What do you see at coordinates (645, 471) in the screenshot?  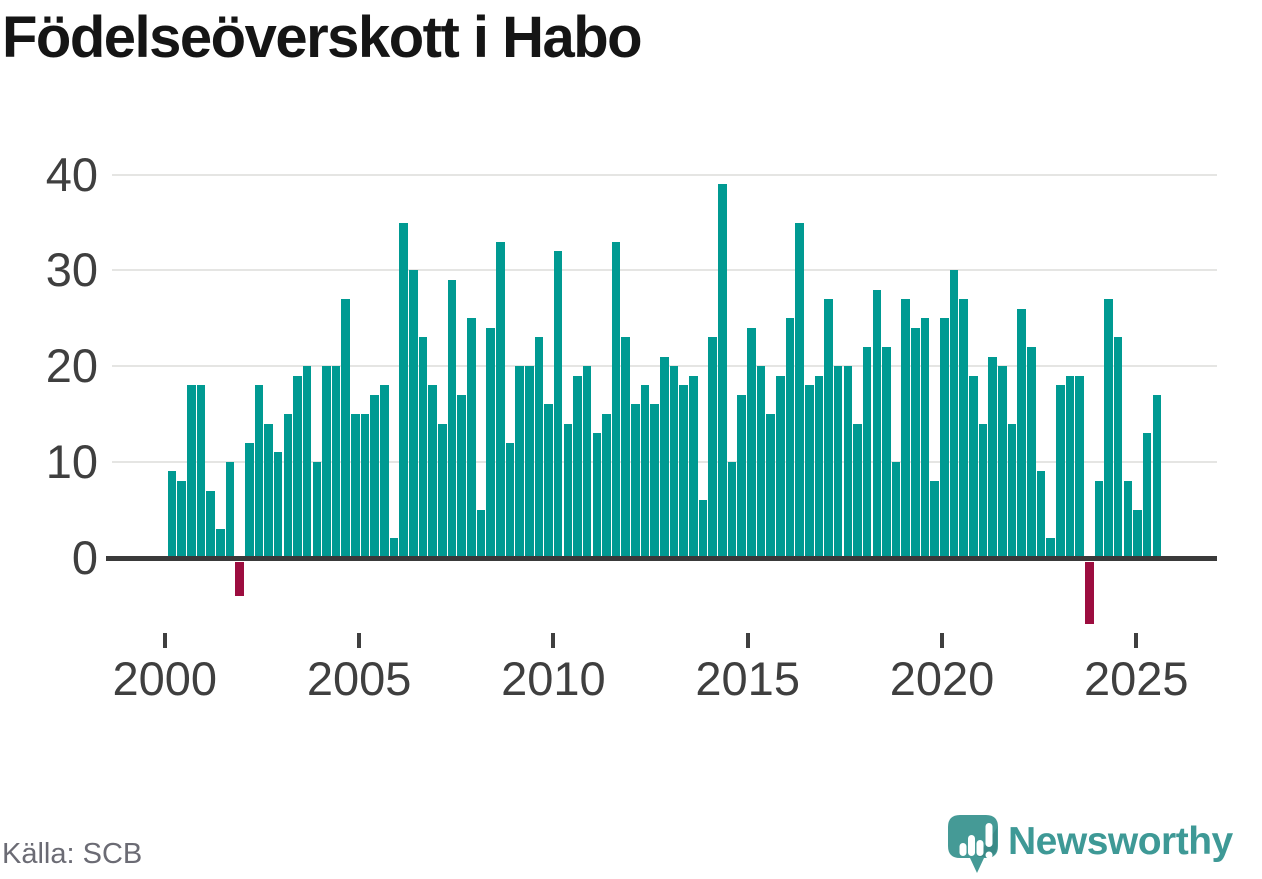 I see `bar-2012-Q2` at bounding box center [645, 471].